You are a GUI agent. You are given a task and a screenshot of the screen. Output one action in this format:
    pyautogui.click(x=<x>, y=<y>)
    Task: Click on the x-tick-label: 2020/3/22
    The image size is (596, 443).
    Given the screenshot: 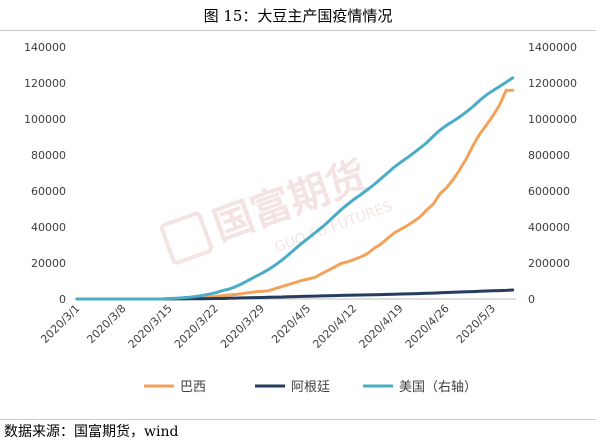 What is the action you would take?
    pyautogui.click(x=196, y=326)
    